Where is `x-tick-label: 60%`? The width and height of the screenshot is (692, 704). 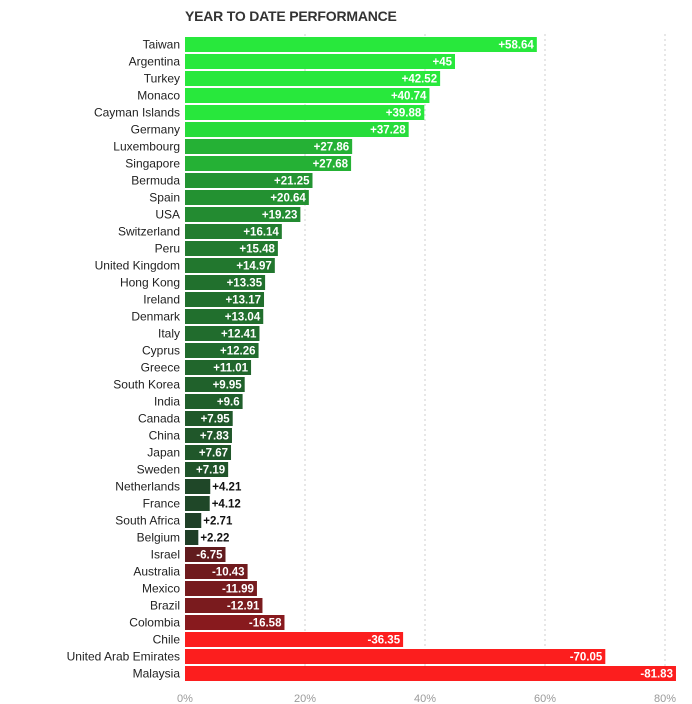
x-tick-label: 60% is located at coordinates (545, 698).